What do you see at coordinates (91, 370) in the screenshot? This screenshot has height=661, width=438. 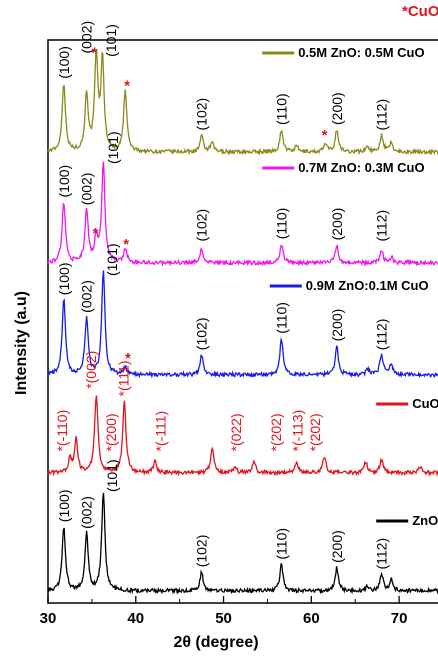 I see `peak-label: *(002)` at bounding box center [91, 370].